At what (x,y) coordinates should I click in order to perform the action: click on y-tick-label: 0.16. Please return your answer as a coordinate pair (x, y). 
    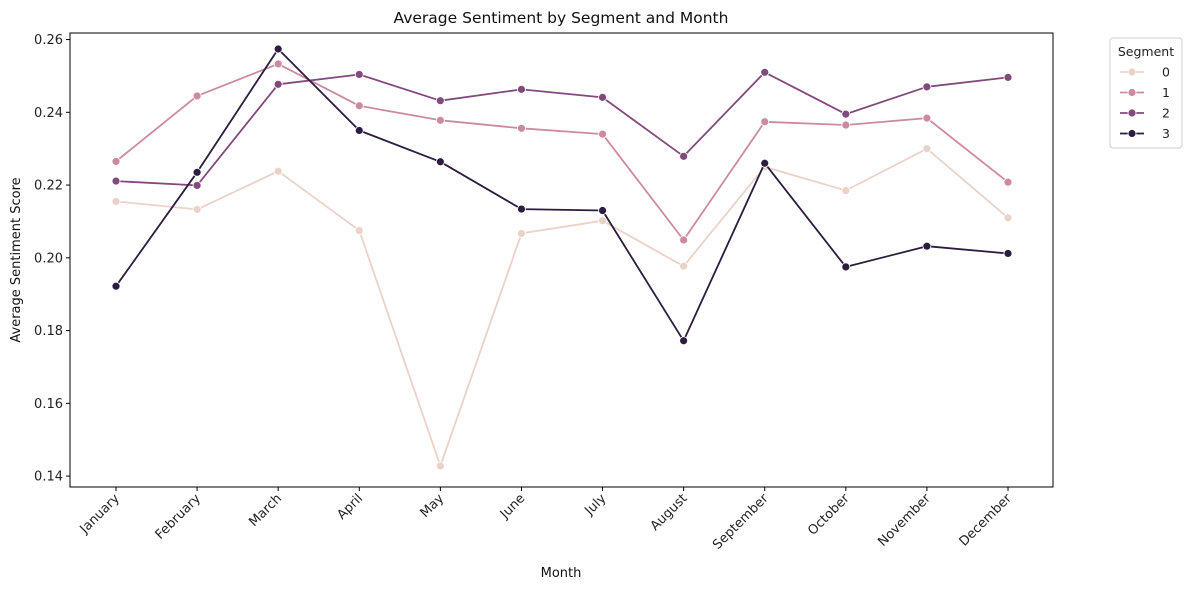
    Looking at the image, I should click on (48, 404).